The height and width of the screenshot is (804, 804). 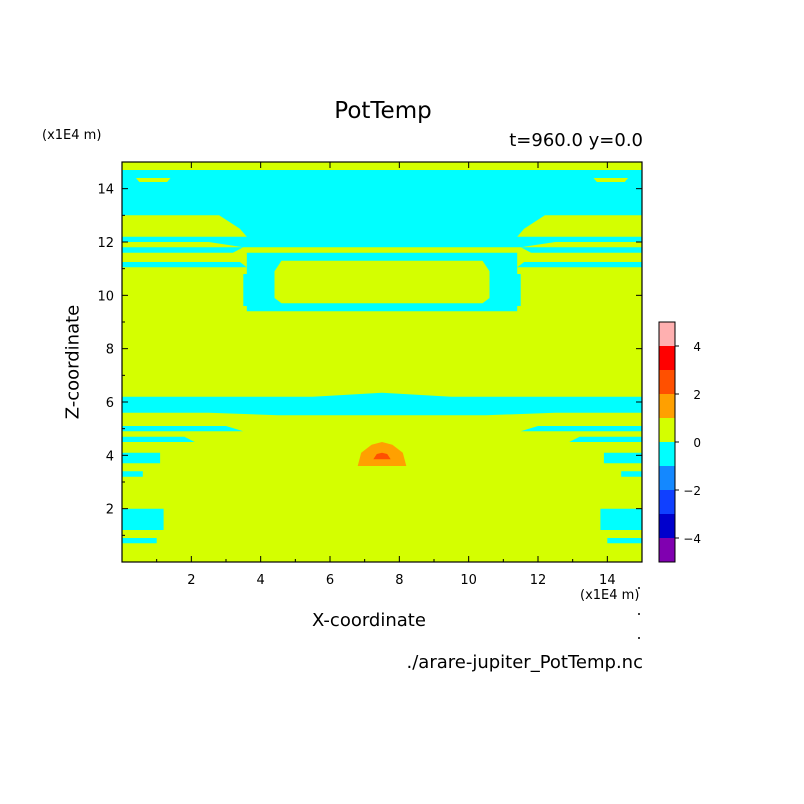 What do you see at coordinates (105, 243) in the screenshot?
I see `y-tick-label: 12` at bounding box center [105, 243].